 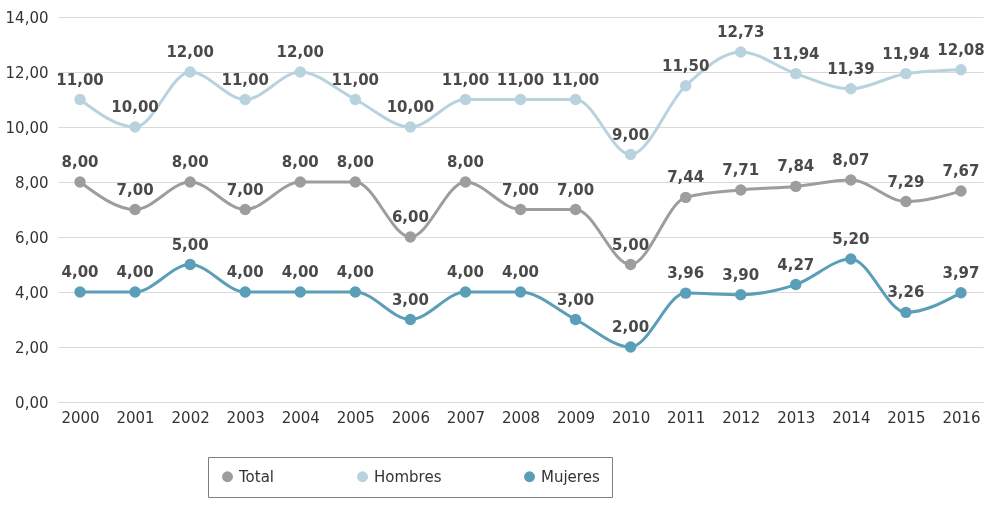 I want to click on data-label: 3,97, so click(x=961, y=272).